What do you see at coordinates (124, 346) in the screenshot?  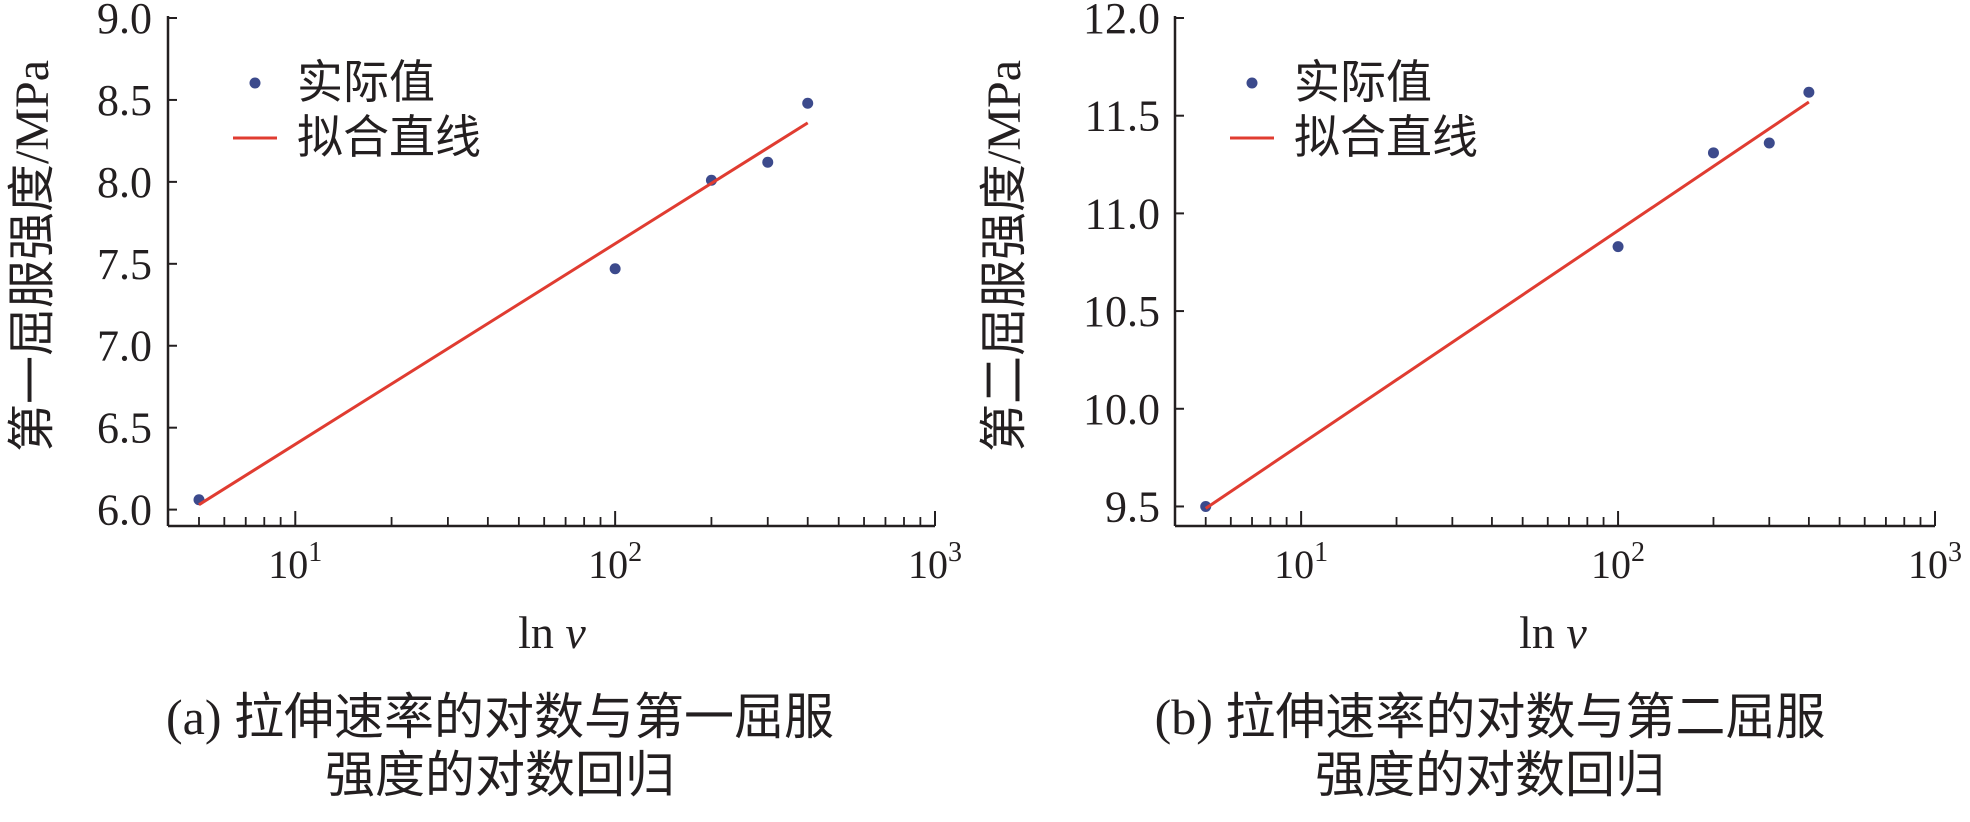 I see `y-tick-label: 7.0` at bounding box center [124, 346].